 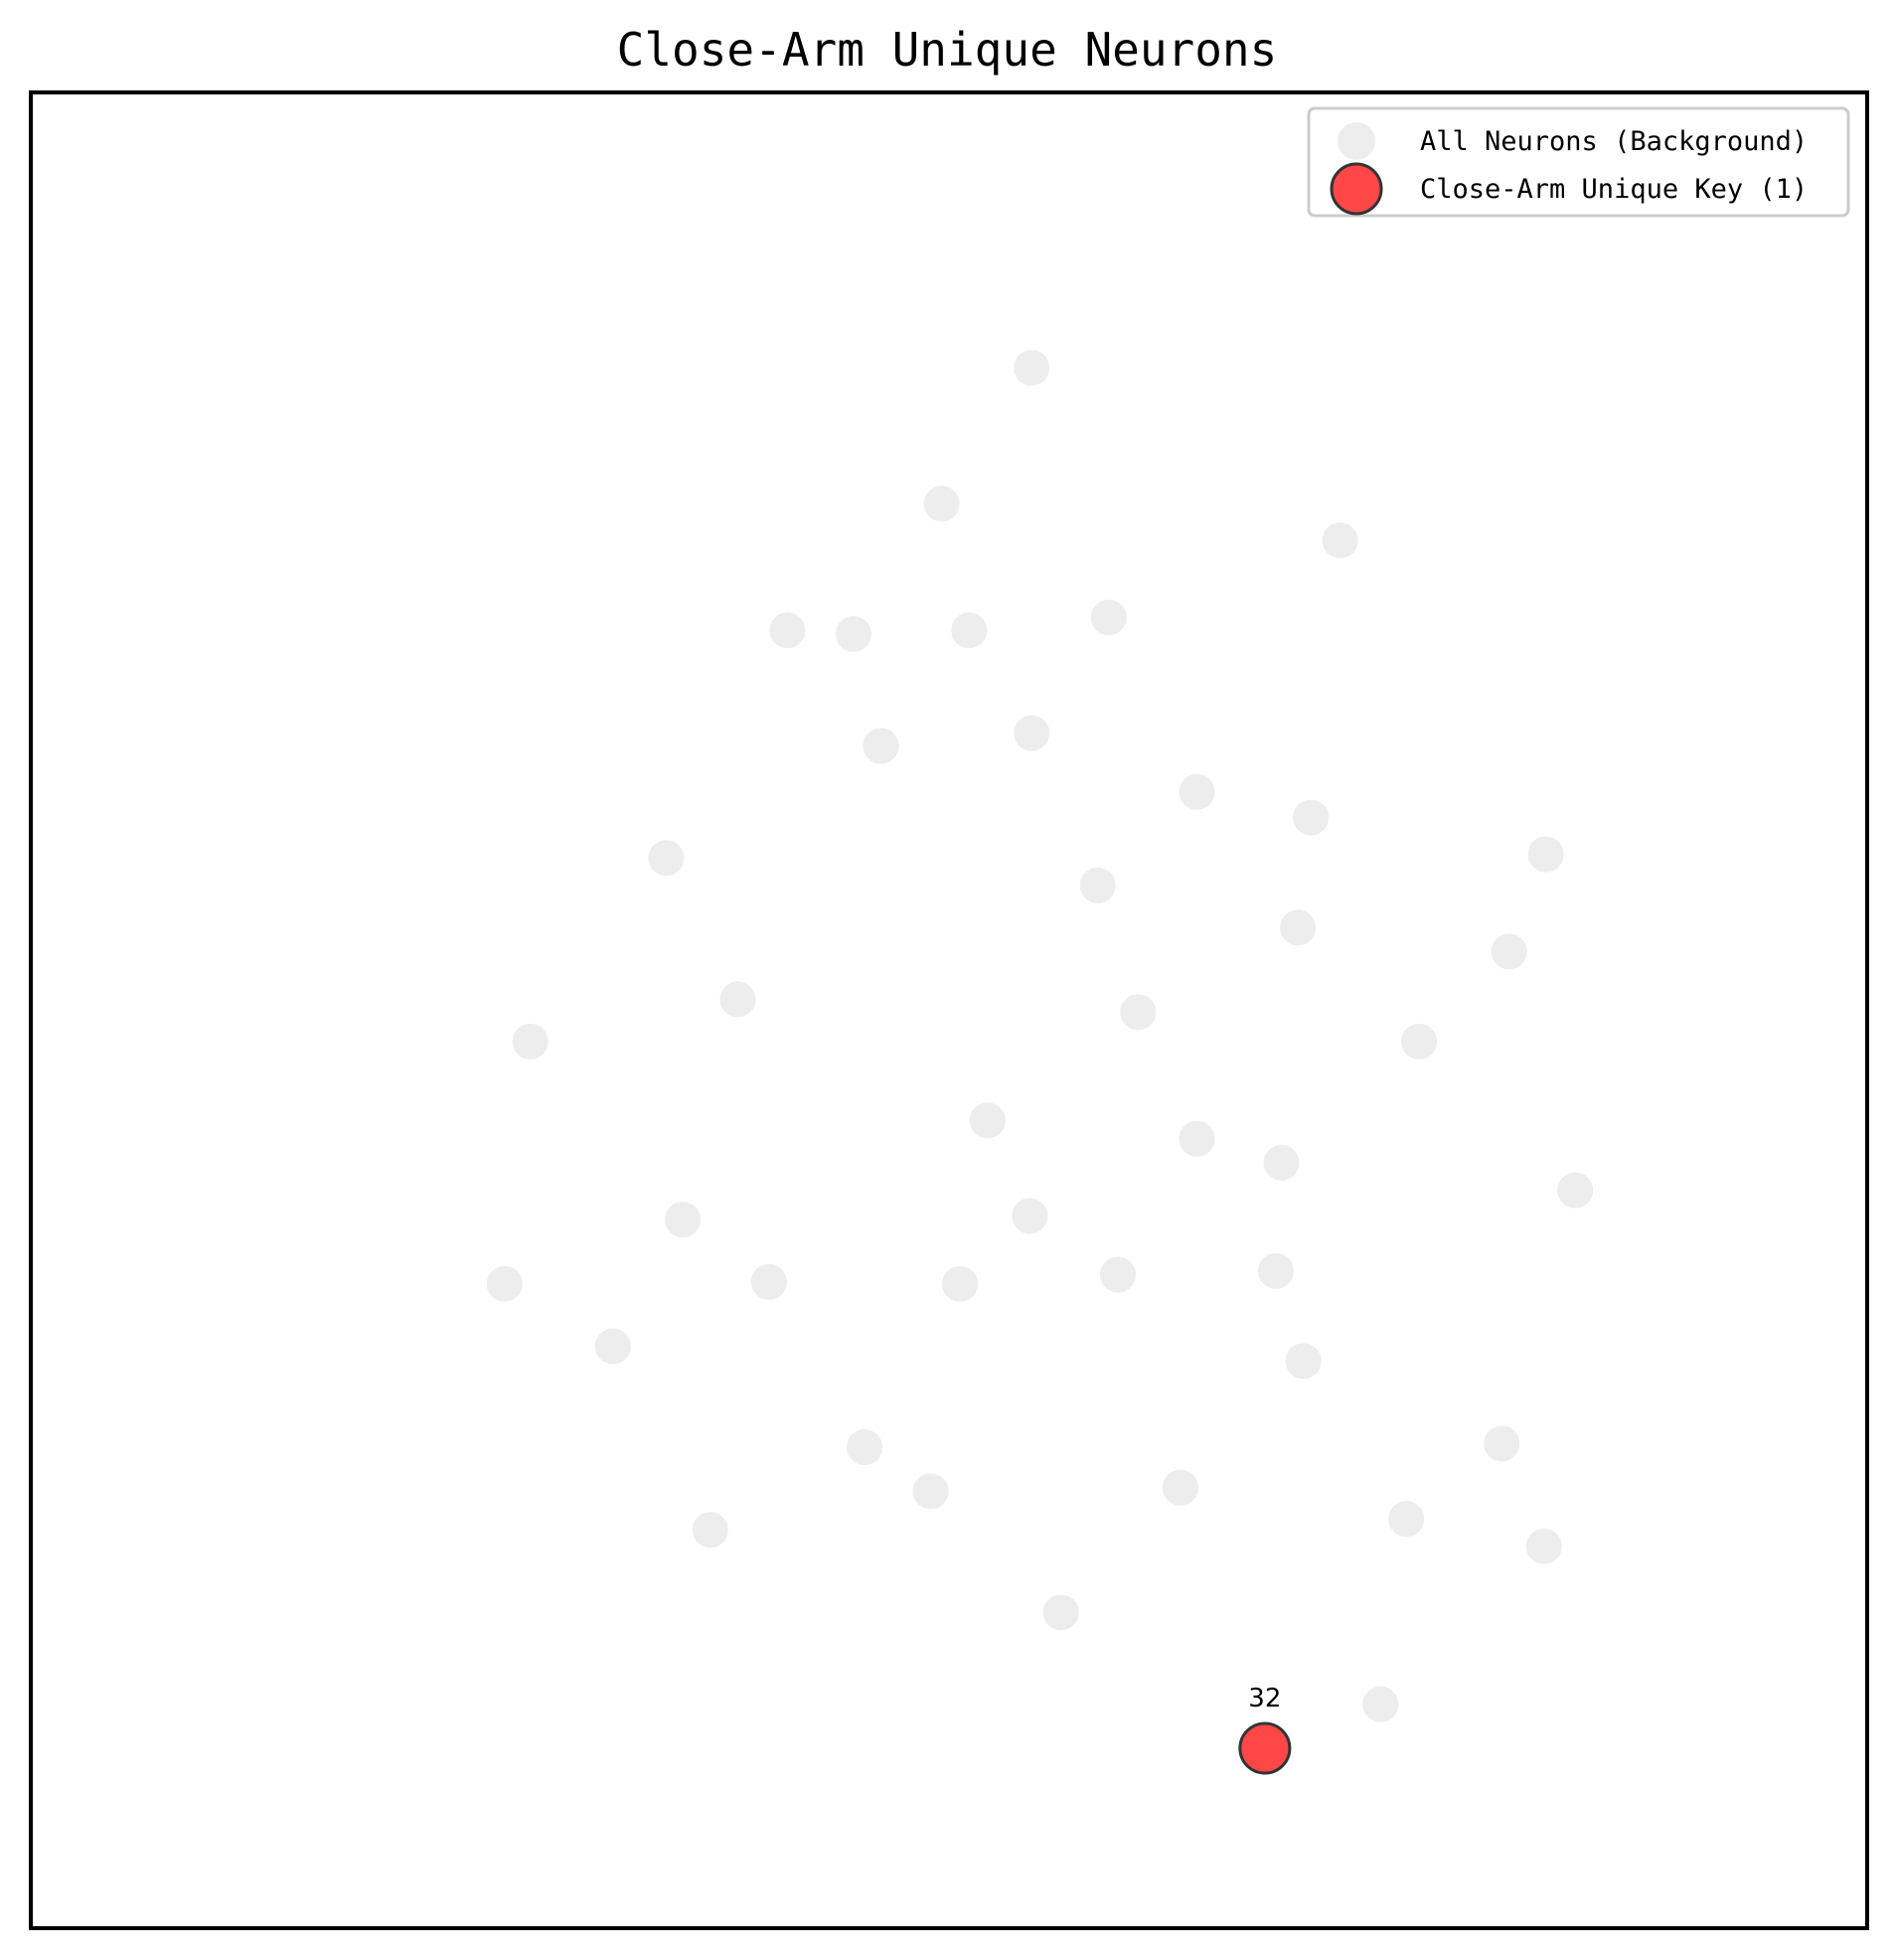 What do you see at coordinates (1614, 189) in the screenshot?
I see `legend-label-highlight: Close-Arm Unique Key (1)` at bounding box center [1614, 189].